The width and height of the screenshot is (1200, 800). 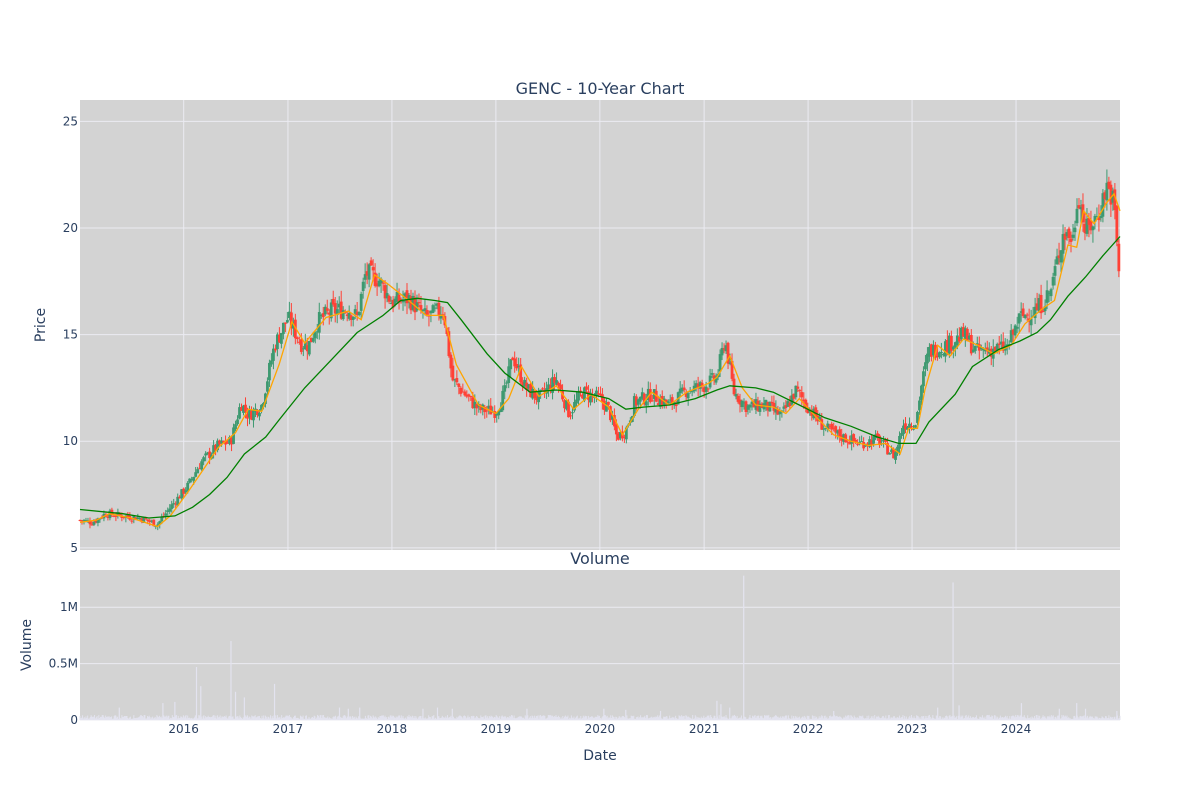 I want to click on price-y-tick-label: 5, so click(x=74, y=548).